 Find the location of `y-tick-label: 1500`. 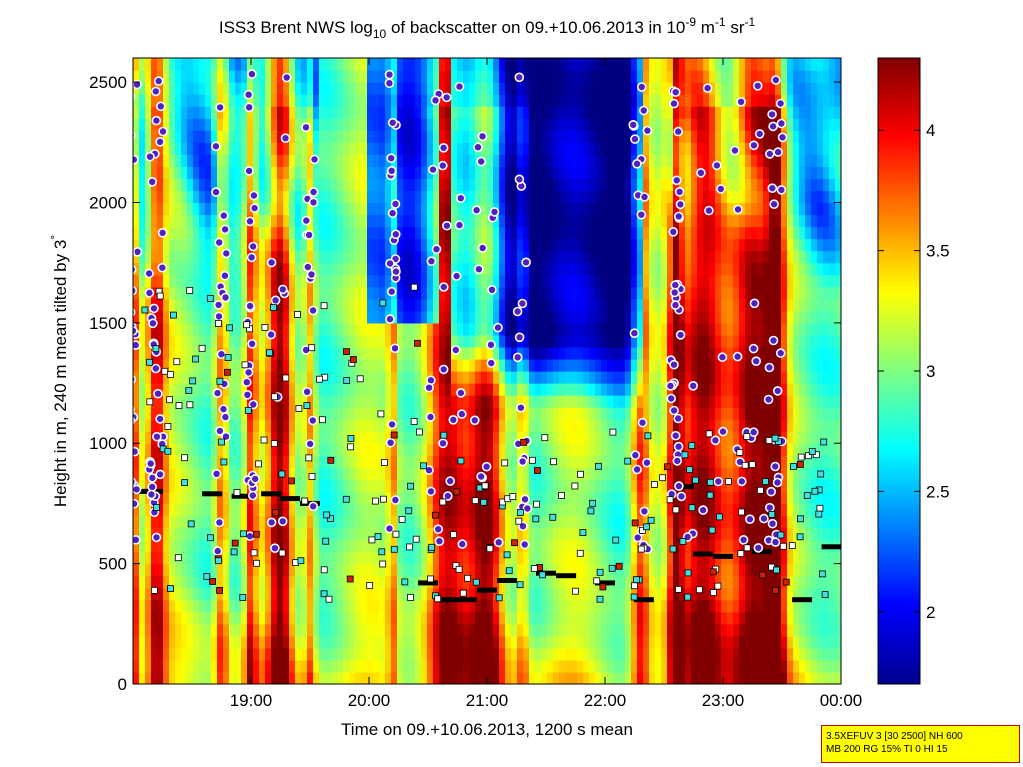

y-tick-label: 1500 is located at coordinates (108, 323).